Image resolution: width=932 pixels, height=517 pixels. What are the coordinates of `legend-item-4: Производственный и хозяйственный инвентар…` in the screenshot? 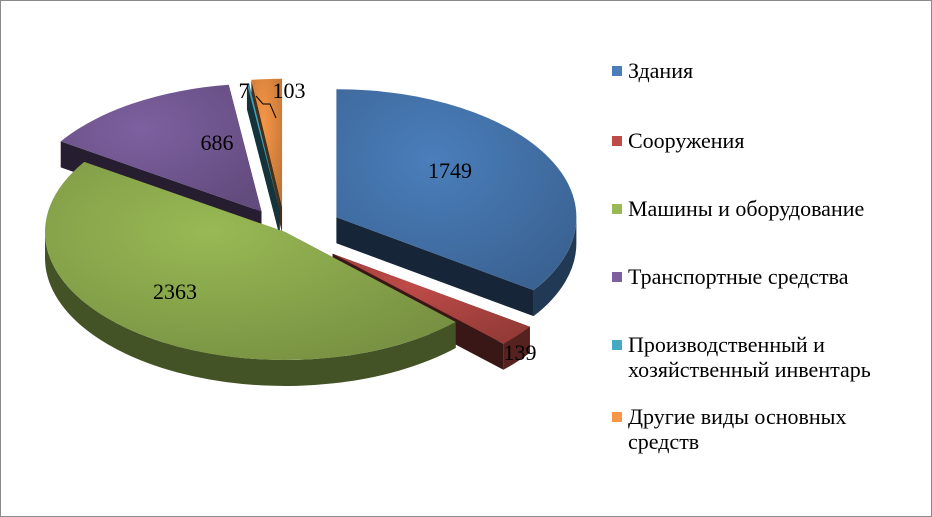 It's located at (741, 357).